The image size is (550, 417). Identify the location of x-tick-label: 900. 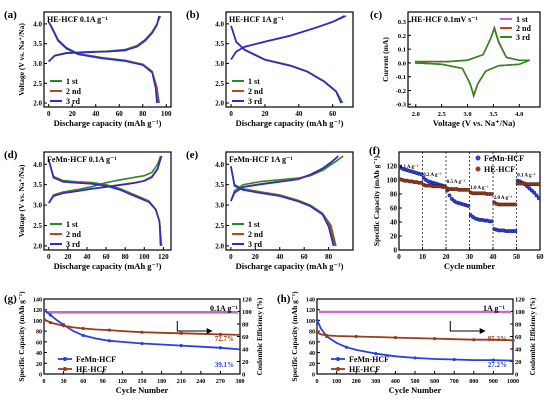
(493, 382).